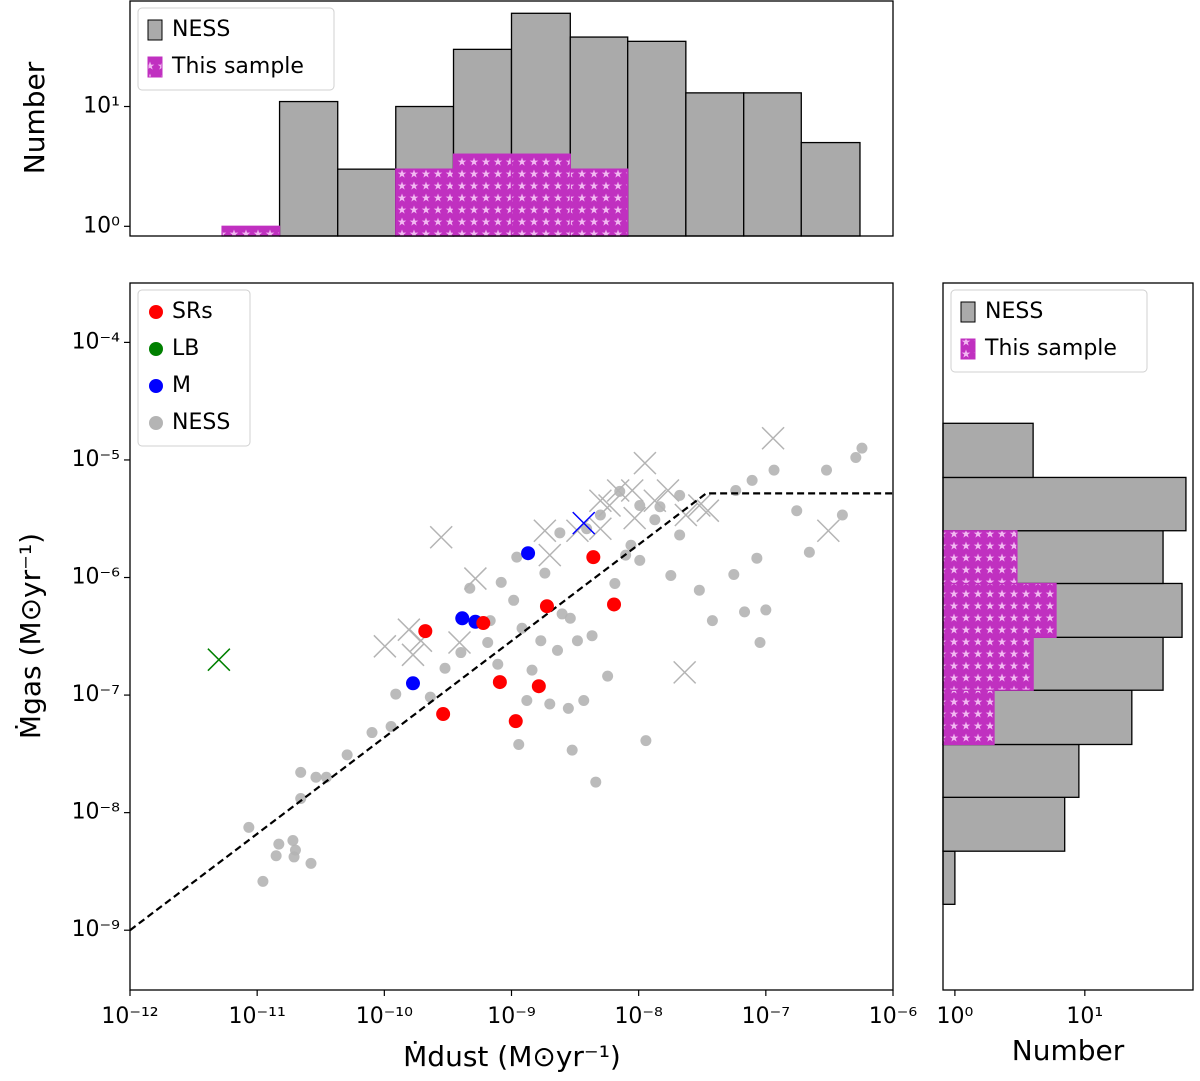 This screenshot has width=1200, height=1081. I want to click on legend-label: This sample, so click(237, 66).